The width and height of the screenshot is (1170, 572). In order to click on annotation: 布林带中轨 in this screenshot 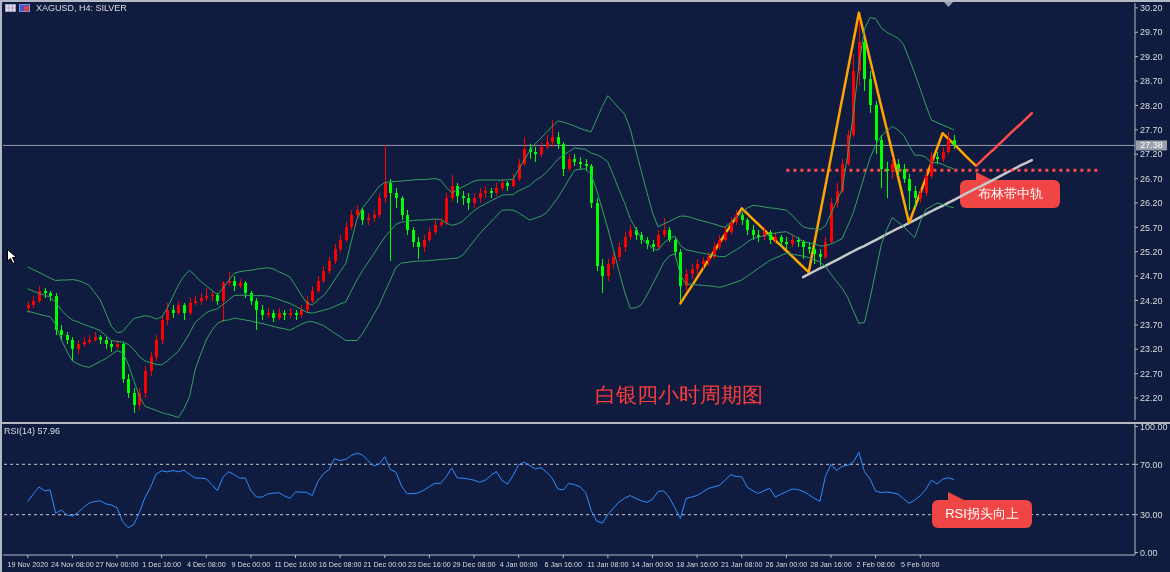, I will do `click(1010, 194)`.